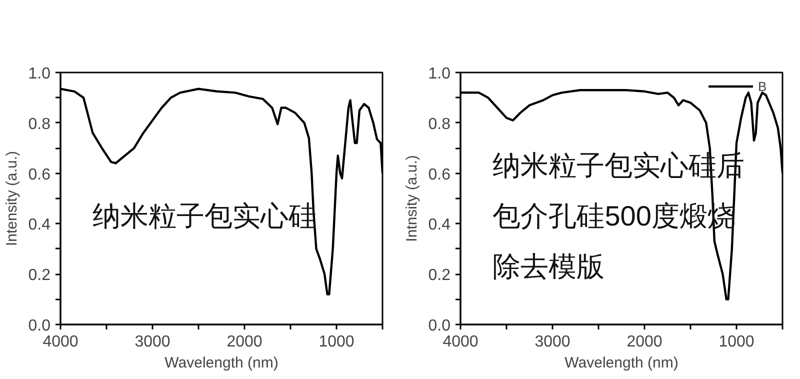 The image size is (800, 379). What do you see at coordinates (411, 198) in the screenshot?
I see `y-axis-title: Intnsity (a.u.)` at bounding box center [411, 198].